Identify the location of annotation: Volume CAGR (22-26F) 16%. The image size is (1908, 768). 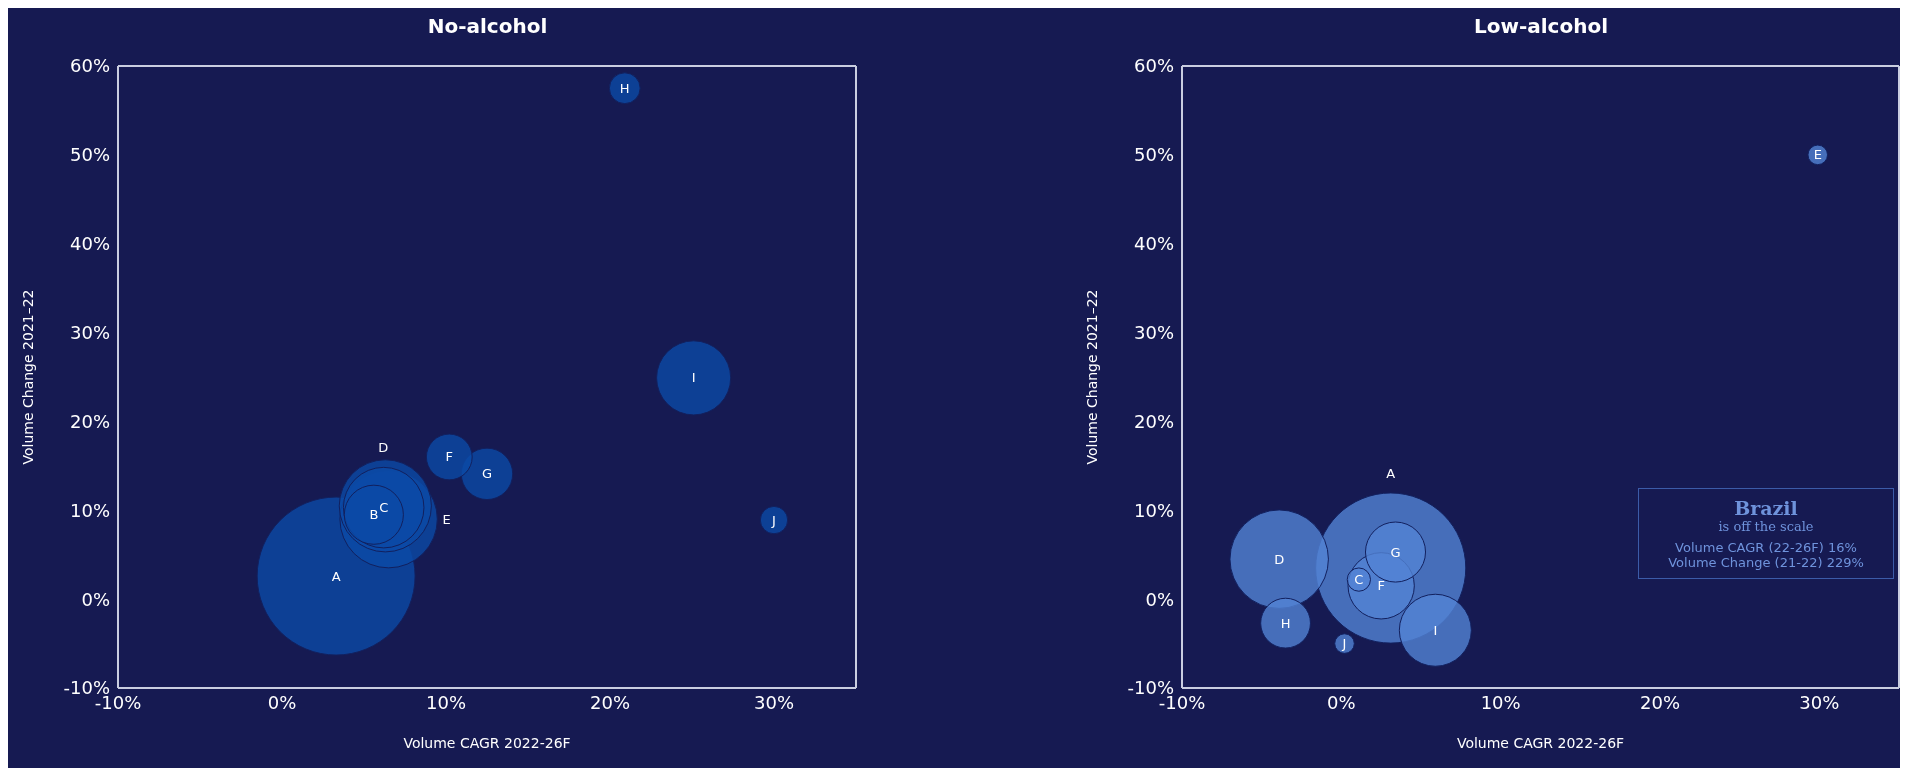
(1766, 547).